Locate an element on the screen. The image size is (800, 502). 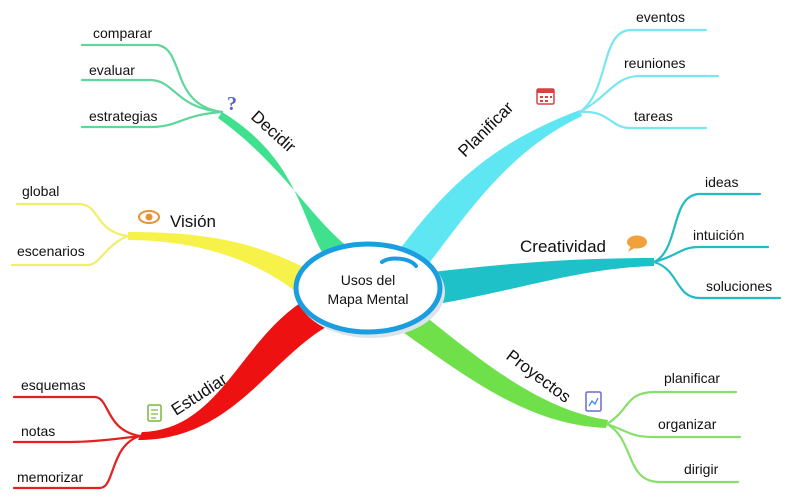
central-topic-line-1: Usos del is located at coordinates (368, 280).